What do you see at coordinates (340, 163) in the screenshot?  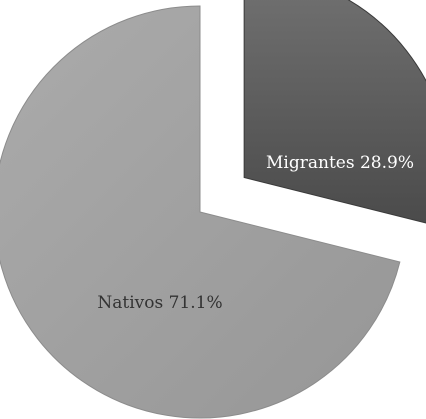 I see `slice-label-migrantes: Migrantes 28.9%` at bounding box center [340, 163].